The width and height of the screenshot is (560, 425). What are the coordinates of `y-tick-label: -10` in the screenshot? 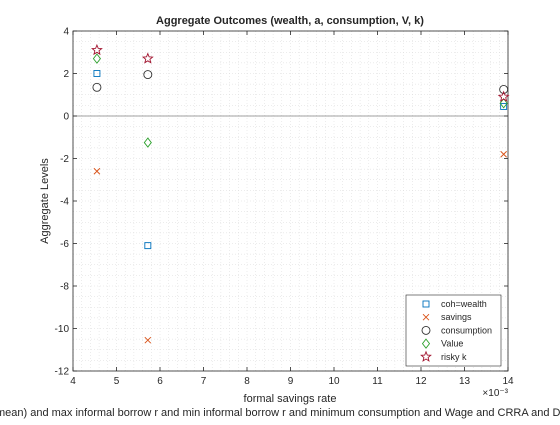 It's located at (62, 329).